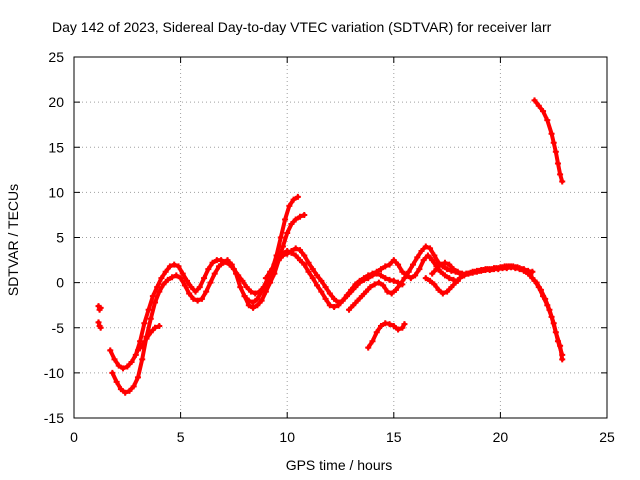  Describe the element at coordinates (56, 147) in the screenshot. I see `y-tick-label: 15` at that location.